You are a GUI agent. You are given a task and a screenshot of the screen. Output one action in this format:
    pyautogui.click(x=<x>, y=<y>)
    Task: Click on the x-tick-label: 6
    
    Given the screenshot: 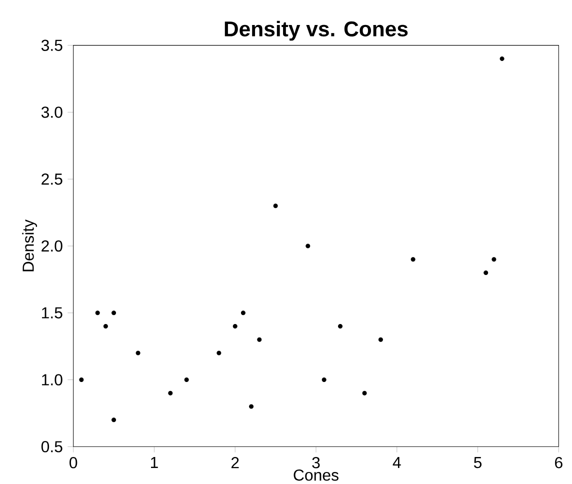 What is the action you would take?
    pyautogui.click(x=558, y=462)
    